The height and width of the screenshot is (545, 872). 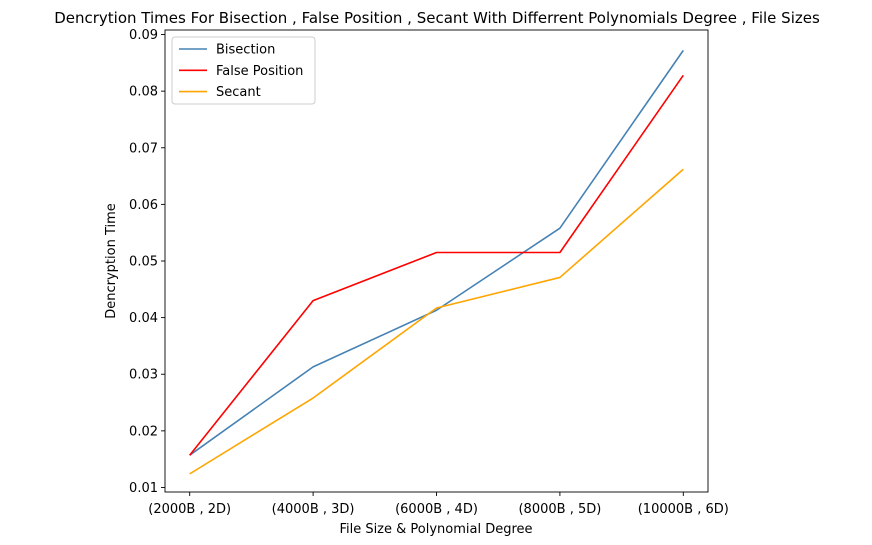 What do you see at coordinates (143, 488) in the screenshot?
I see `y-tick-label: 0.01` at bounding box center [143, 488].